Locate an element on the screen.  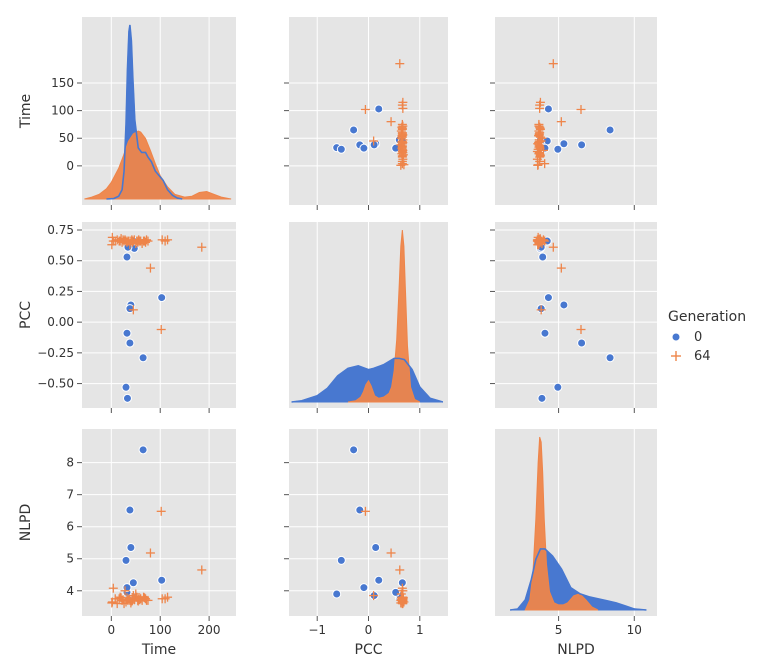
y-tick-label: 150 is located at coordinates (62, 83).